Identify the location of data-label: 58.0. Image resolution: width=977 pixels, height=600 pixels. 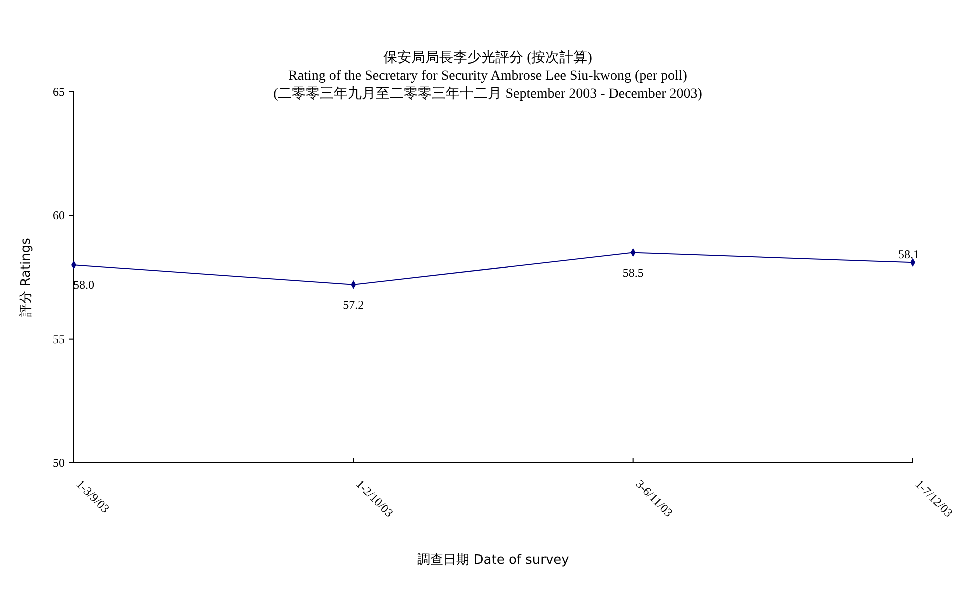
(84, 285).